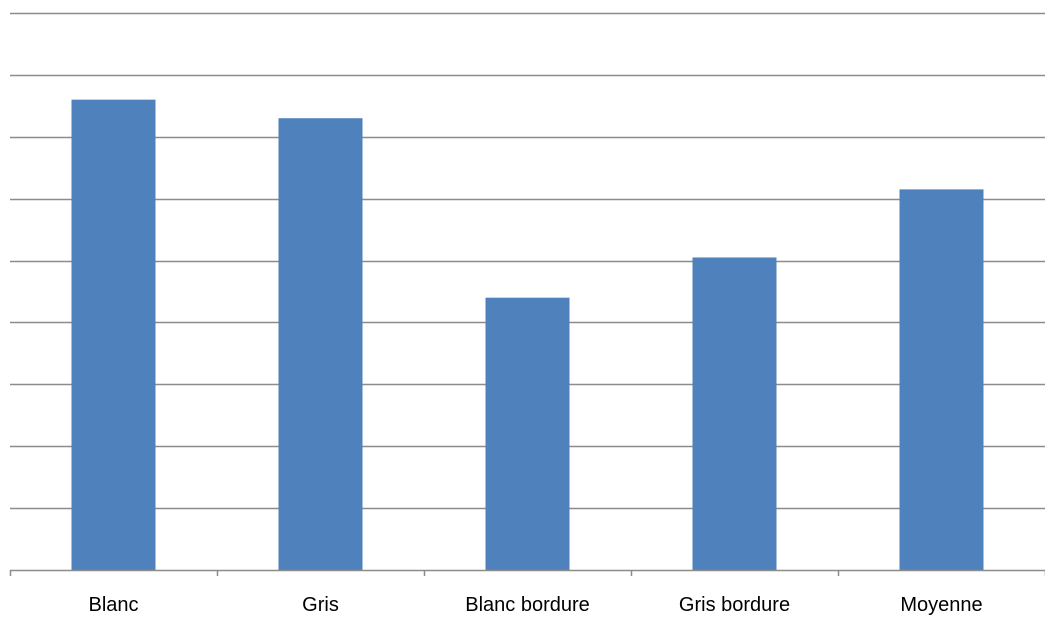 The width and height of the screenshot is (1045, 624). What do you see at coordinates (527, 433) in the screenshot?
I see `bar-blanc-bordure` at bounding box center [527, 433].